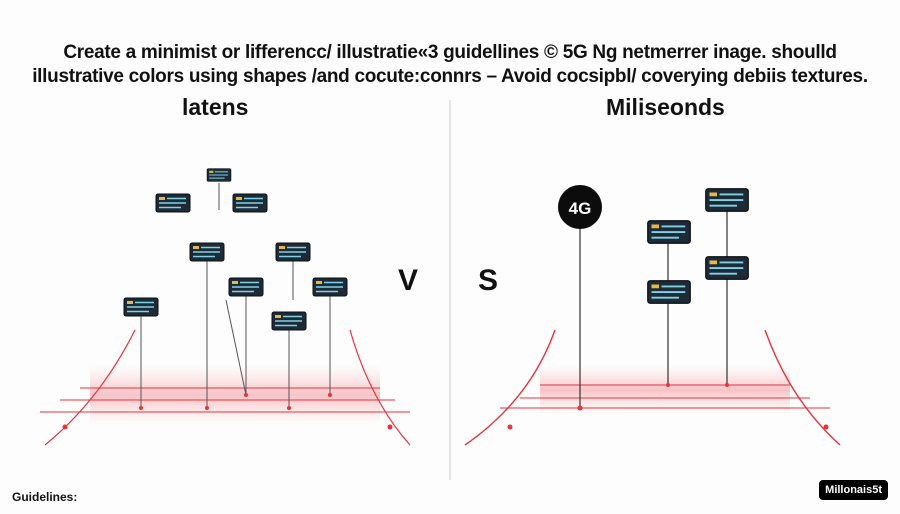 This screenshot has width=900, height=514. I want to click on 4g-node, so click(580, 207).